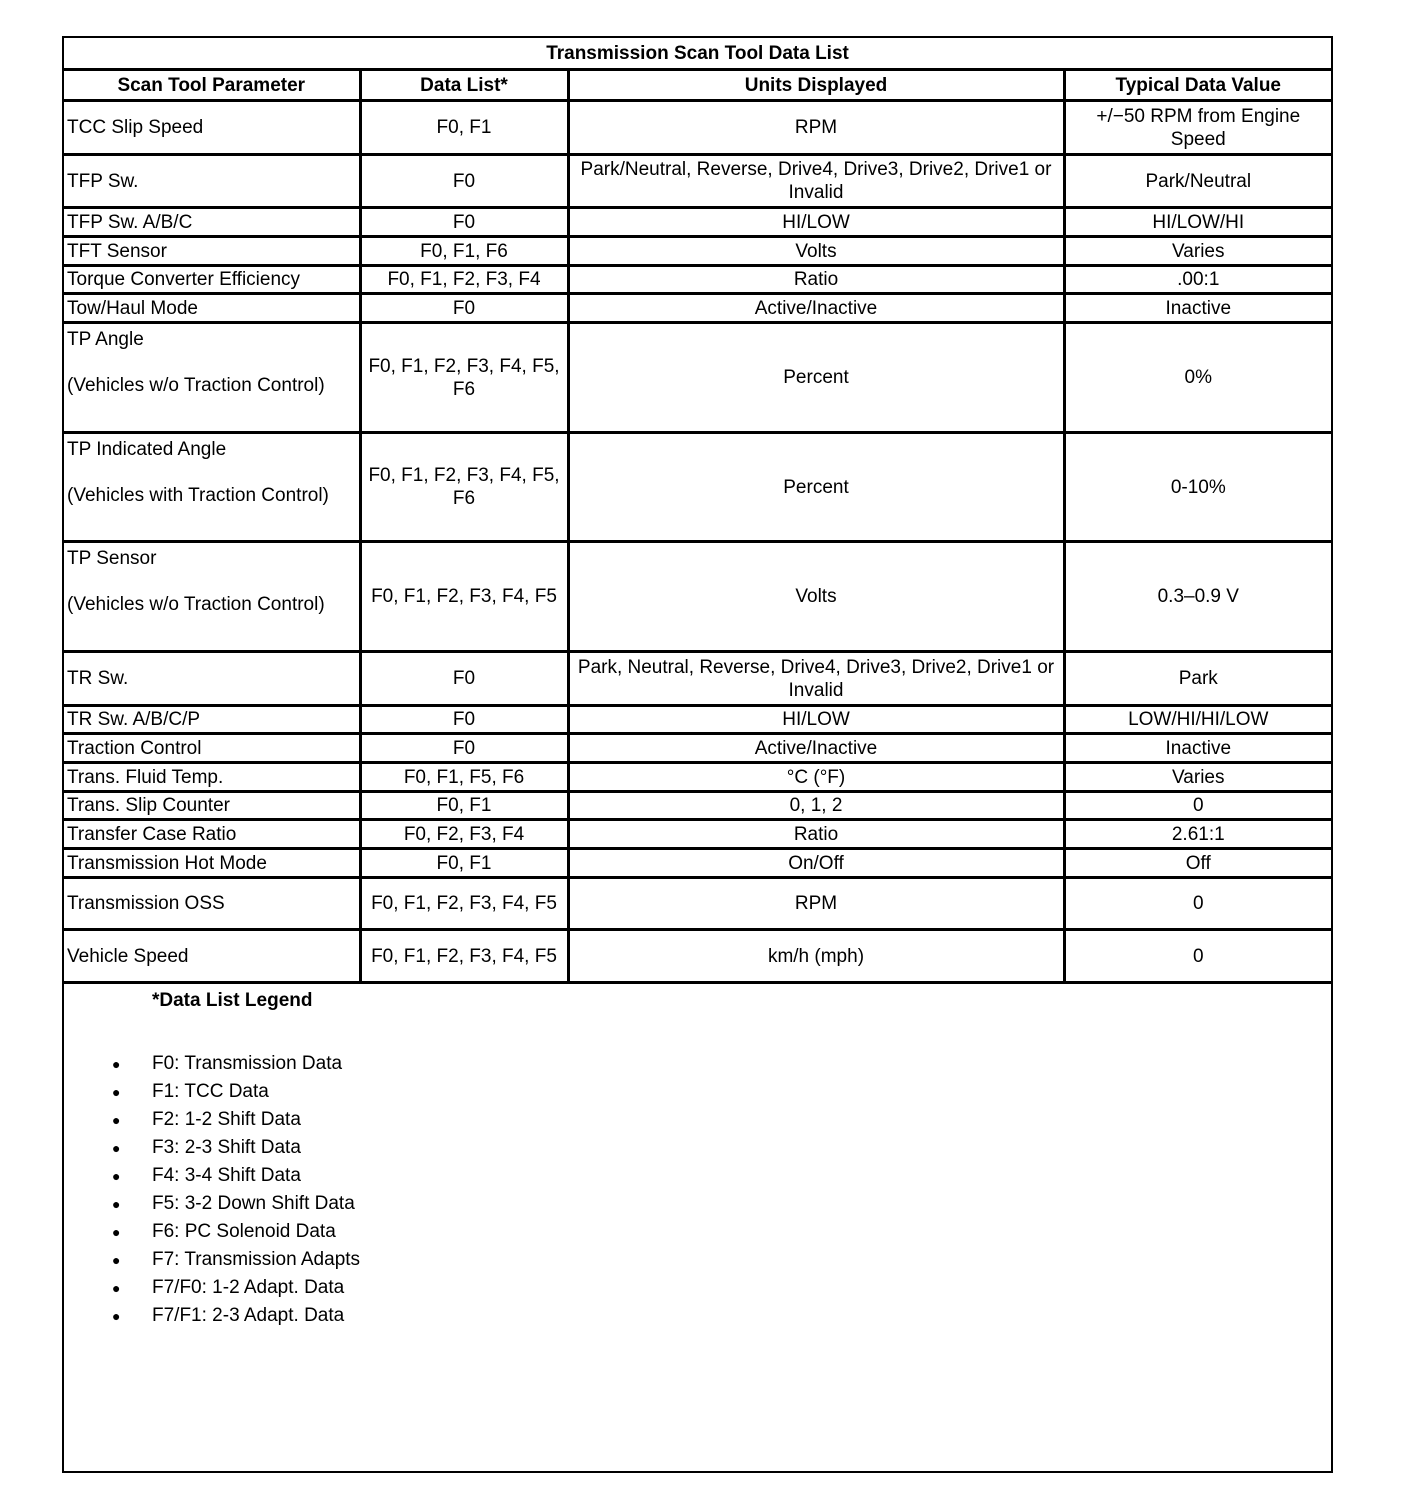 This screenshot has height=1488, width=1408. I want to click on parameter-note: (Vehicles with Traction Control), so click(198, 495).